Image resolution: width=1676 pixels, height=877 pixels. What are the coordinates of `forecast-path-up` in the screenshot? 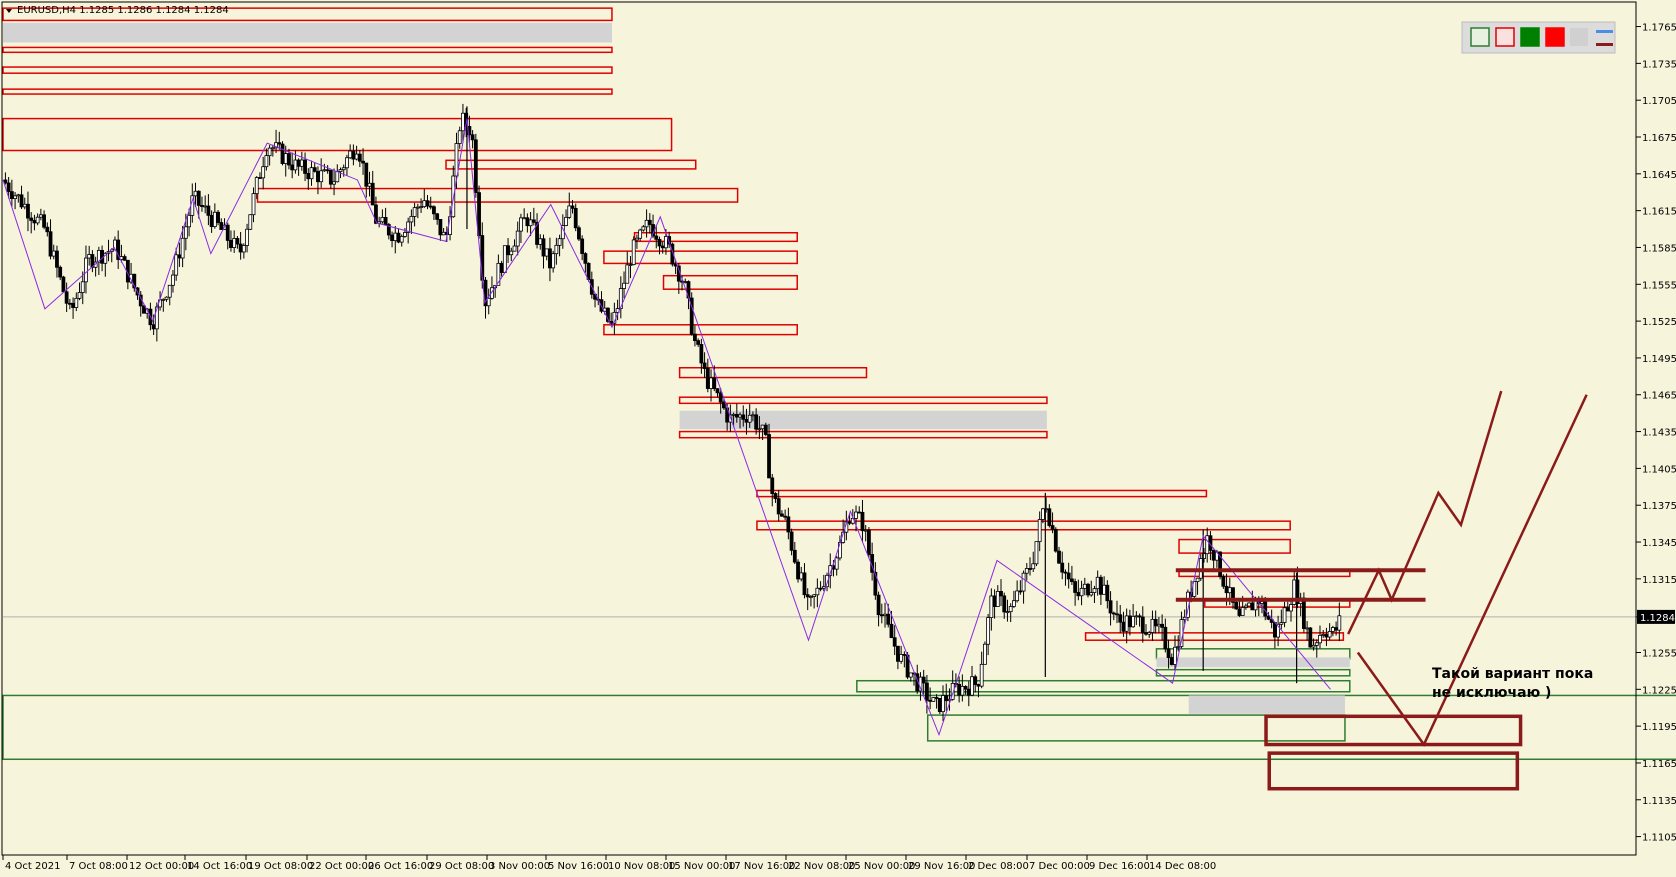 It's located at (1425, 512).